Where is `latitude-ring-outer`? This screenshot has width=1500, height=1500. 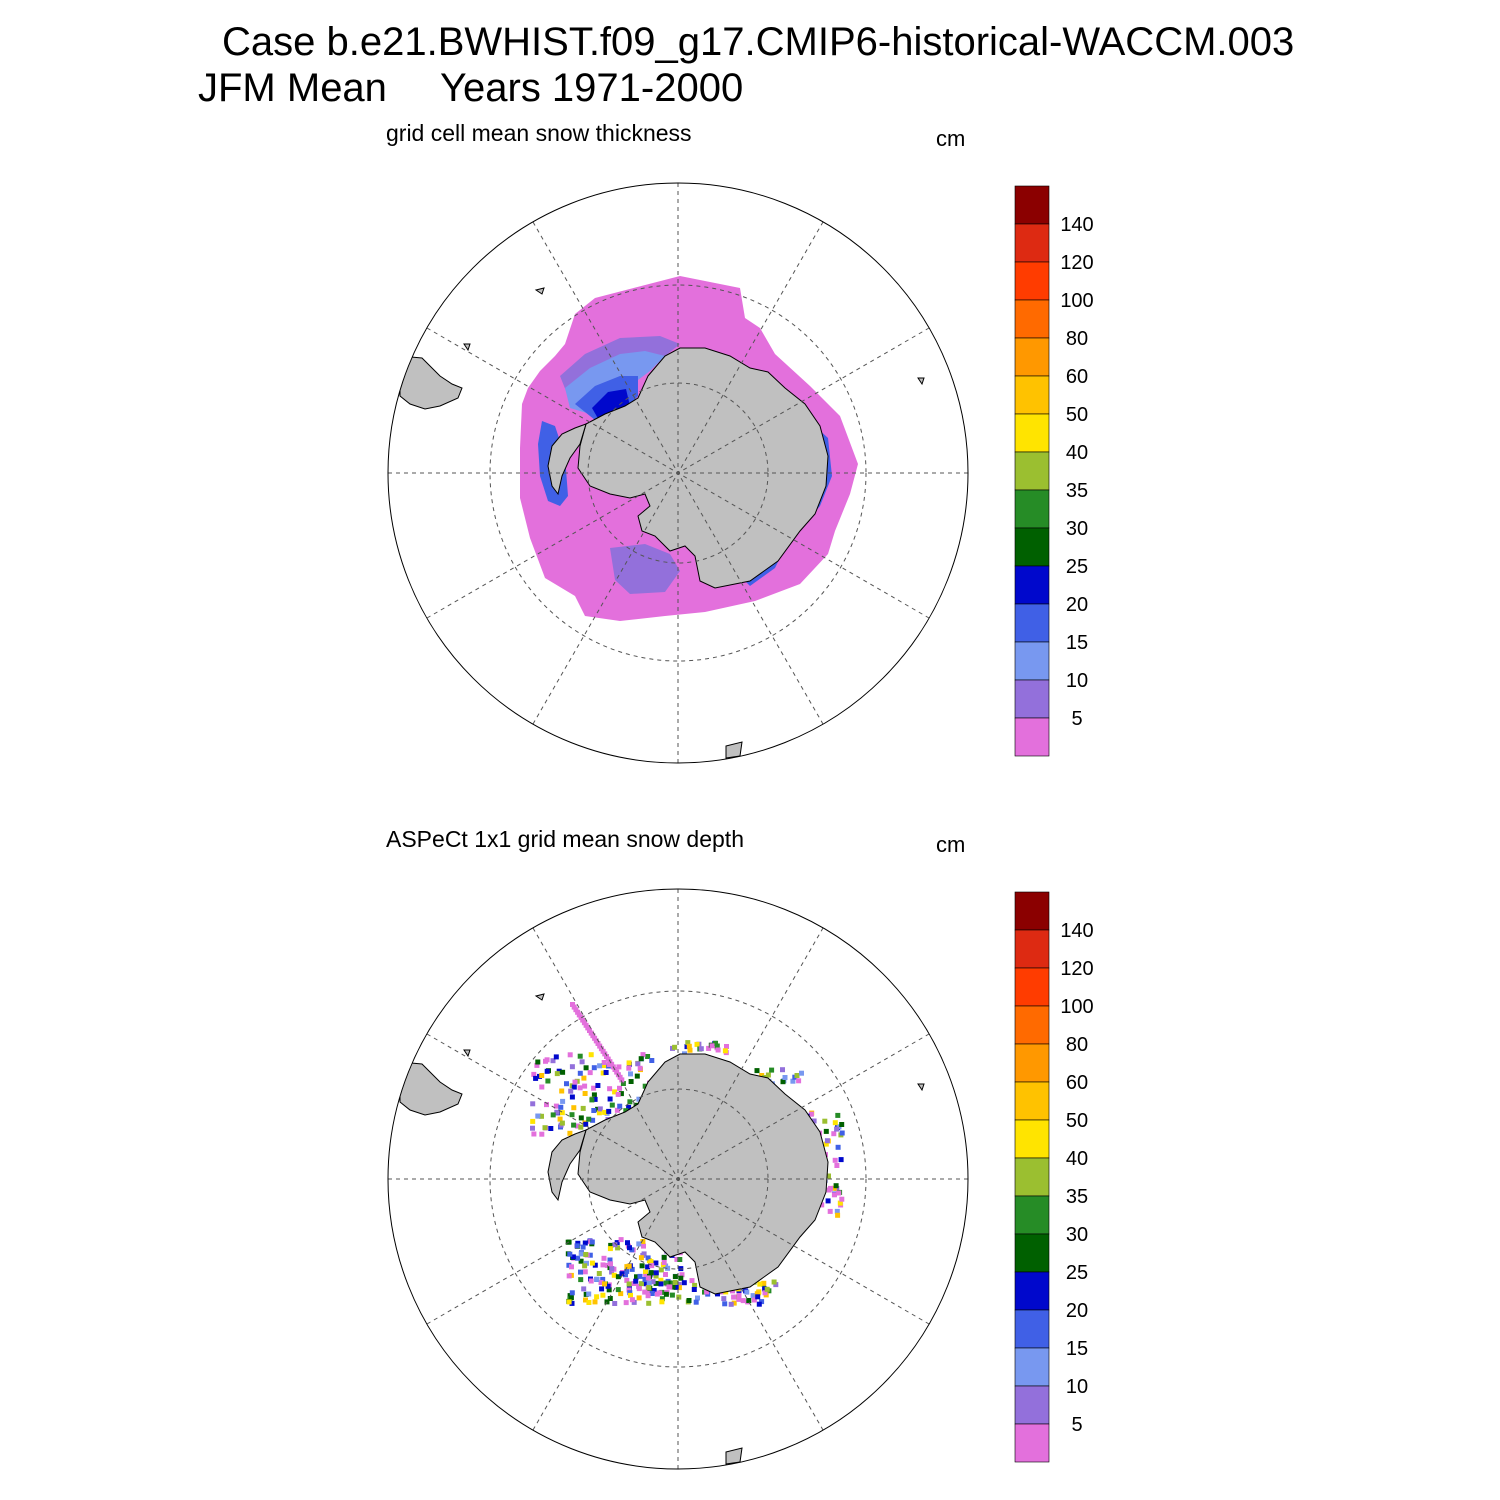 latitude-ring-outer is located at coordinates (678, 1179).